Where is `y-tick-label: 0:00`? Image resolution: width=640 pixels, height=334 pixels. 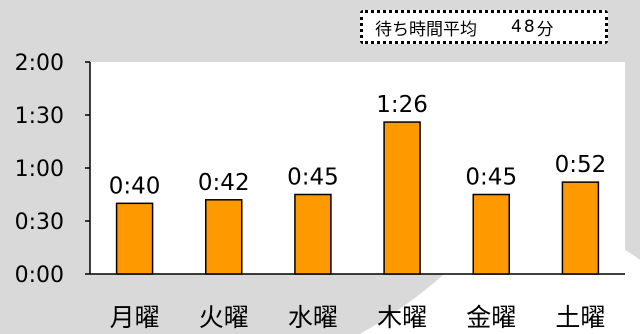 y-tick-label: 0:00 is located at coordinates (39, 275).